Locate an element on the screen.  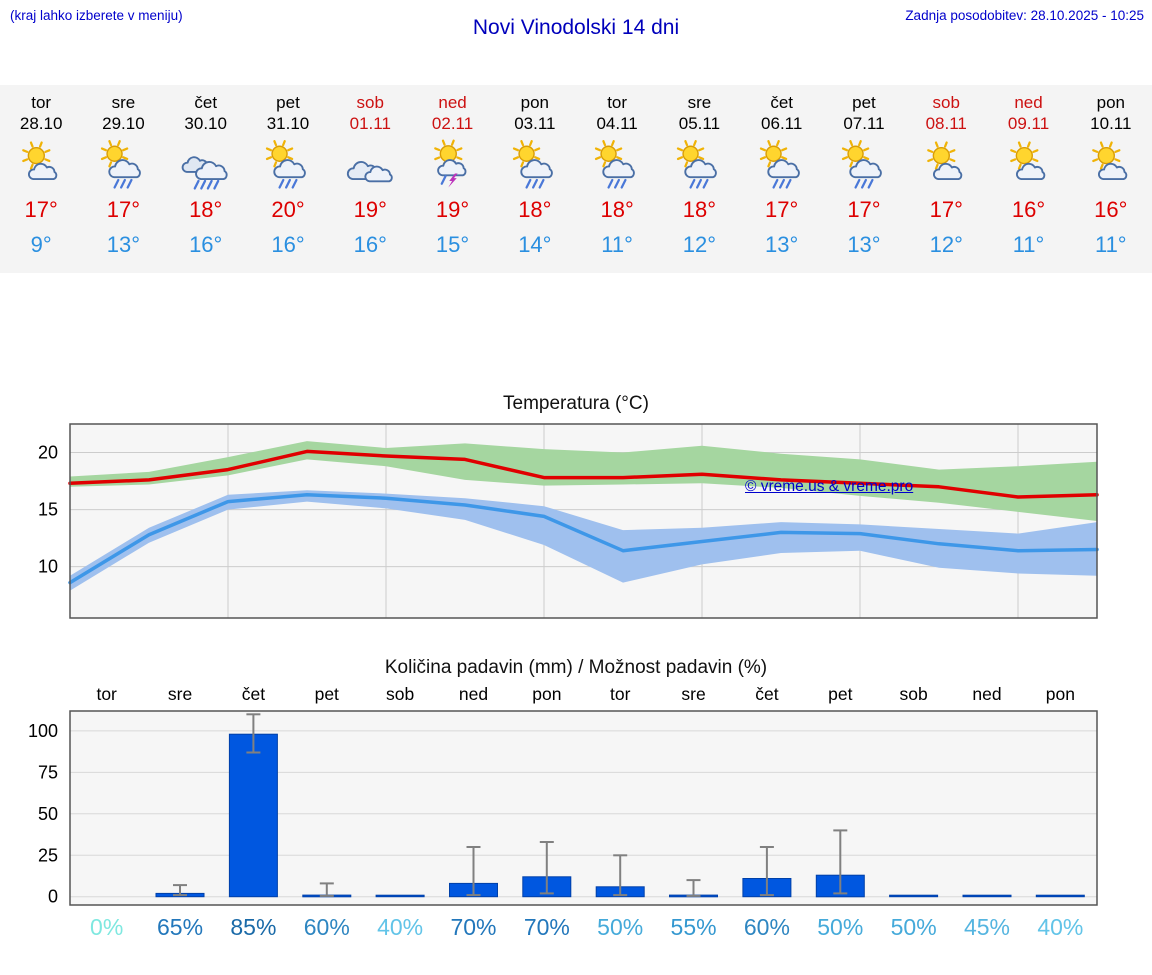
precip-probability: 40% is located at coordinates (1060, 927).